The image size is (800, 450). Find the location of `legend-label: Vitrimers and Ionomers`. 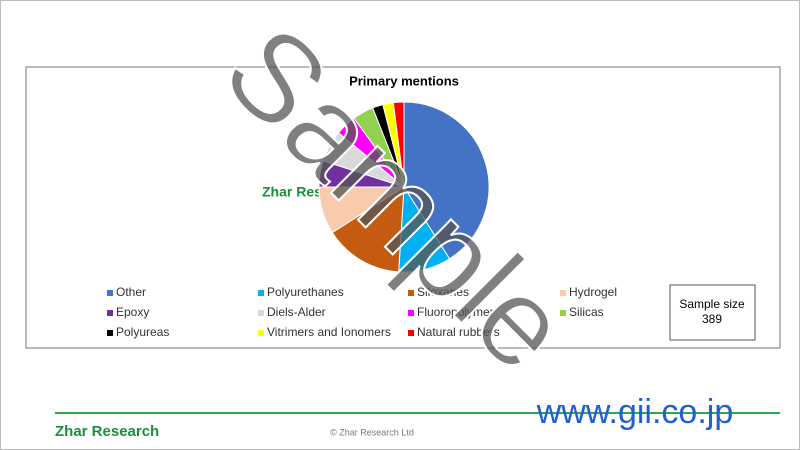

legend-label: Vitrimers and Ionomers is located at coordinates (329, 332).